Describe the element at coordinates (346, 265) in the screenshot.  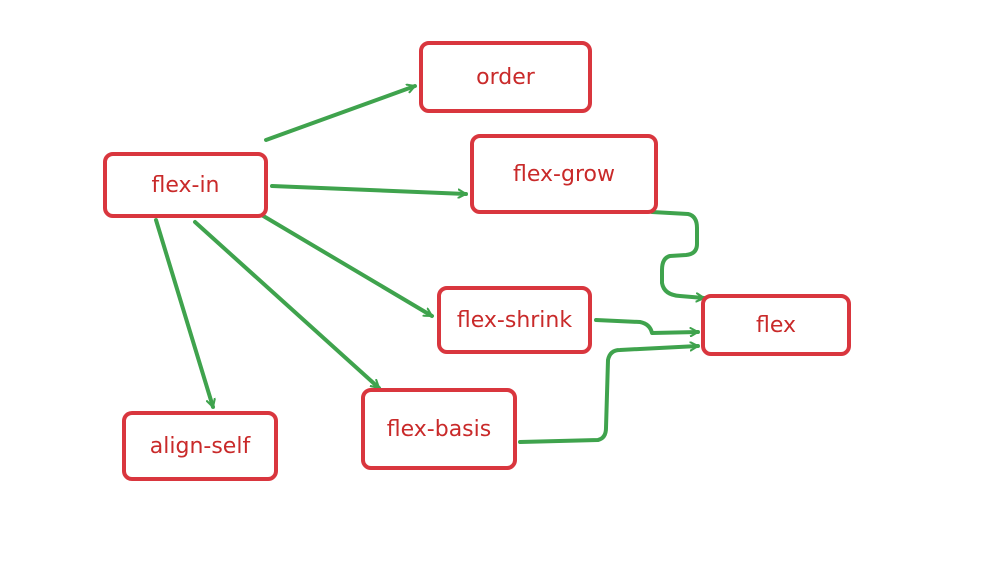
I see `edge-flex-in-to-flex-shrink` at that location.